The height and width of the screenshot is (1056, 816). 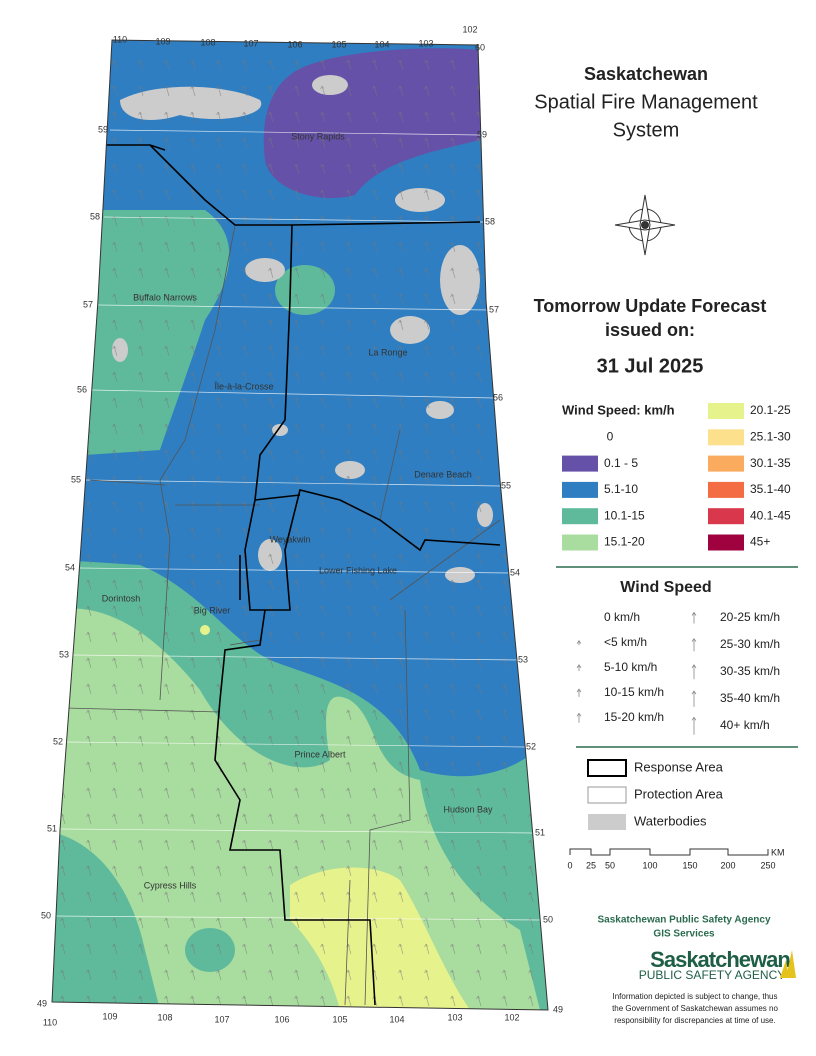 I want to click on legend-label: 25-30 km/h, so click(x=750, y=644).